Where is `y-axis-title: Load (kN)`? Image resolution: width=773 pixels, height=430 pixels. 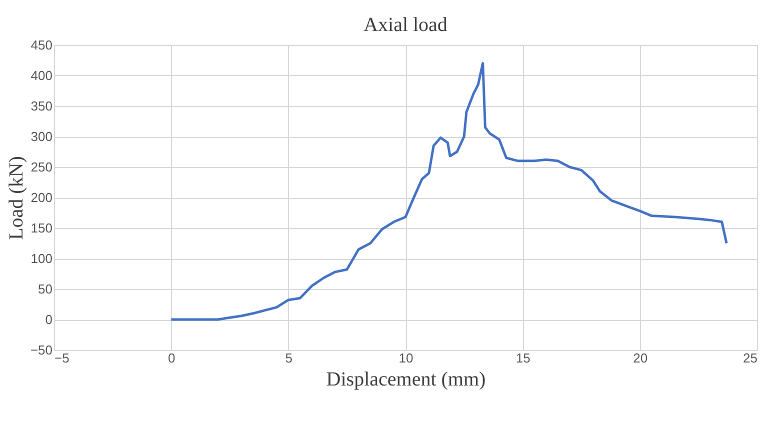 y-axis-title: Load (kN) is located at coordinates (16, 198).